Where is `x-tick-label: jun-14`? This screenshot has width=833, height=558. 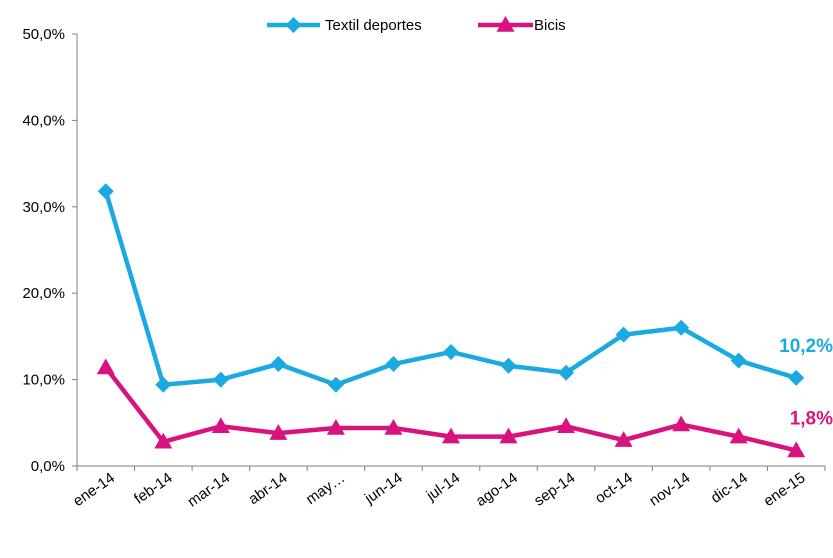 x-tick-label: jun-14 is located at coordinates (383, 488).